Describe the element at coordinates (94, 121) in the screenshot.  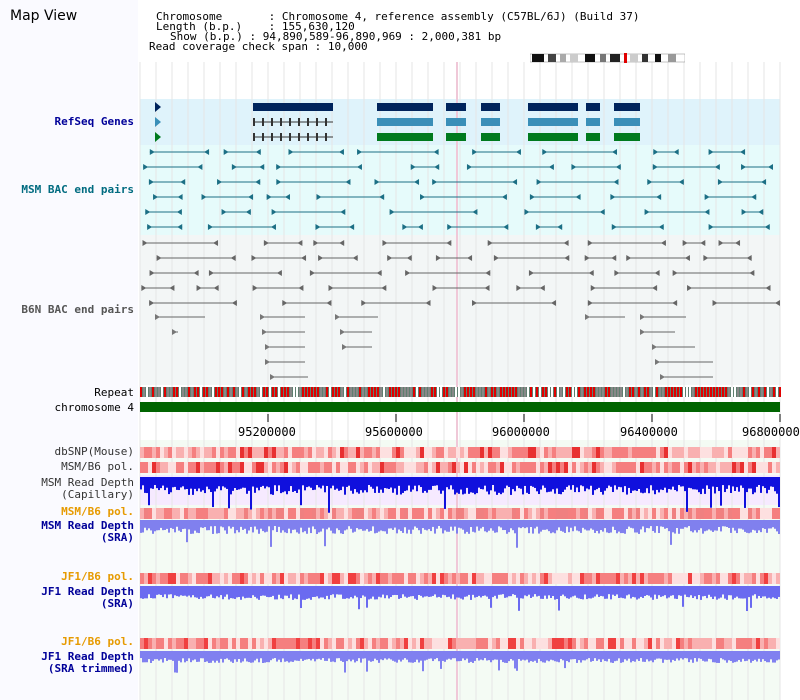
I see `track-label-refseq-genes: RefSeq Genes` at that location.